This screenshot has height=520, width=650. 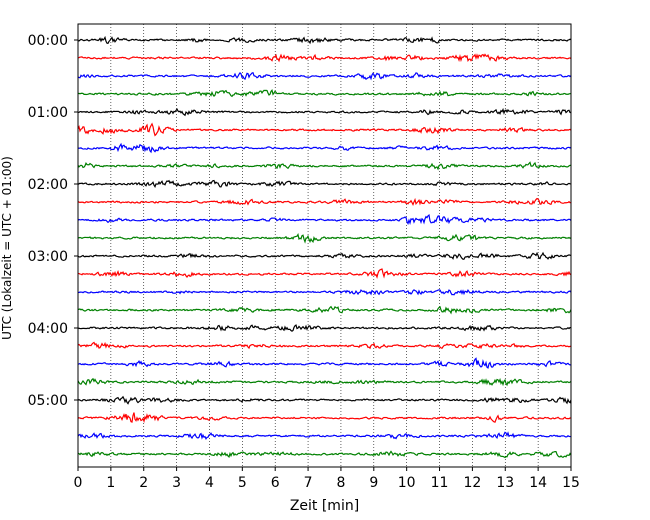 What do you see at coordinates (340, 483) in the screenshot?
I see `x-tick-label-8: 8` at bounding box center [340, 483].